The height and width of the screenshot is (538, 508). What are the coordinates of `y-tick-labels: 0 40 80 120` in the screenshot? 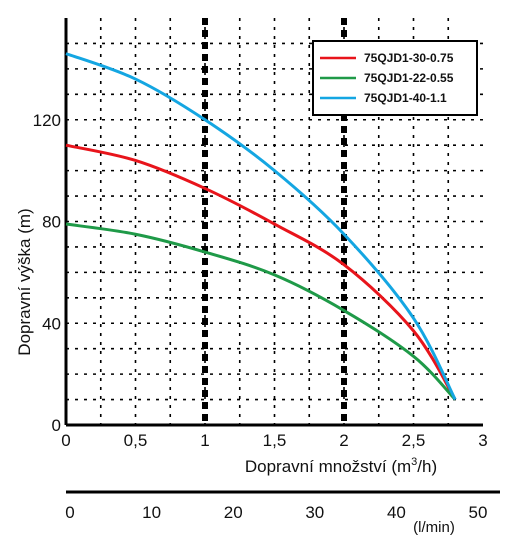 It's located at (47, 273).